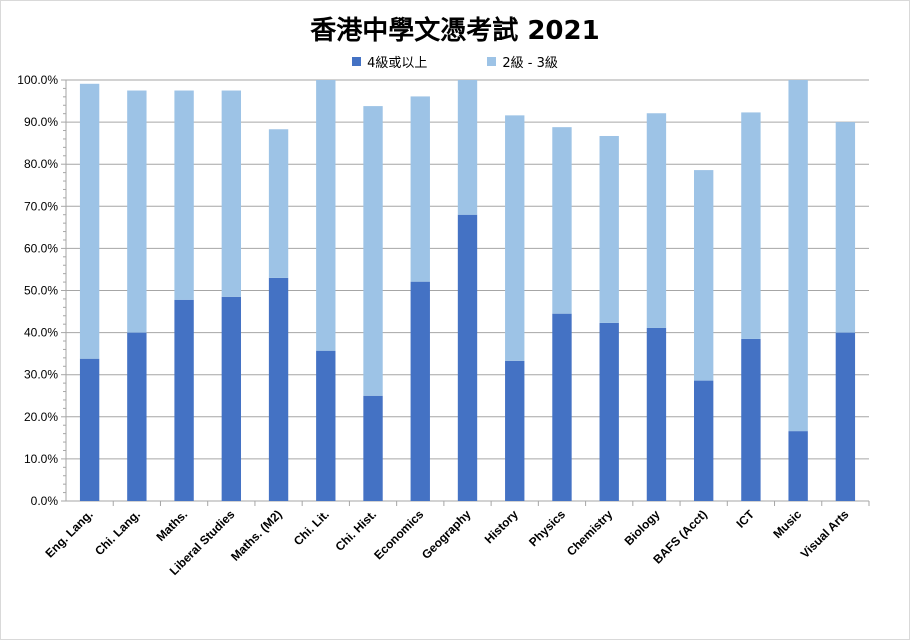  I want to click on legend-label-series-1: 4級或以上, so click(397, 63).